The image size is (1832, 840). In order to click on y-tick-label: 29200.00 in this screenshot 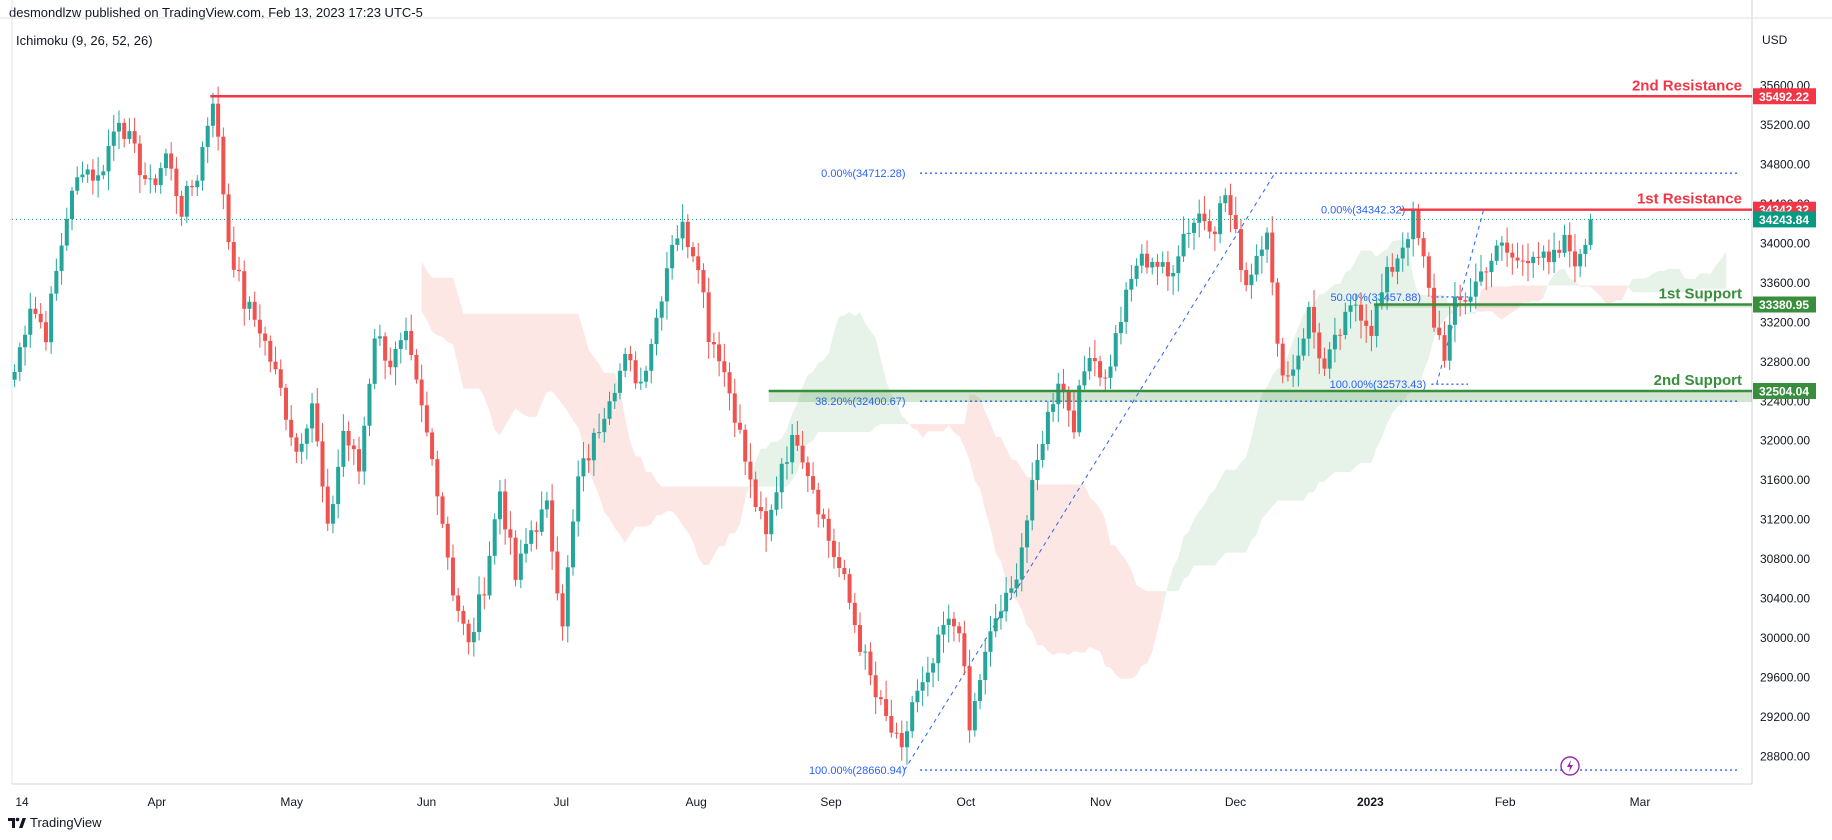, I will do `click(1785, 717)`.